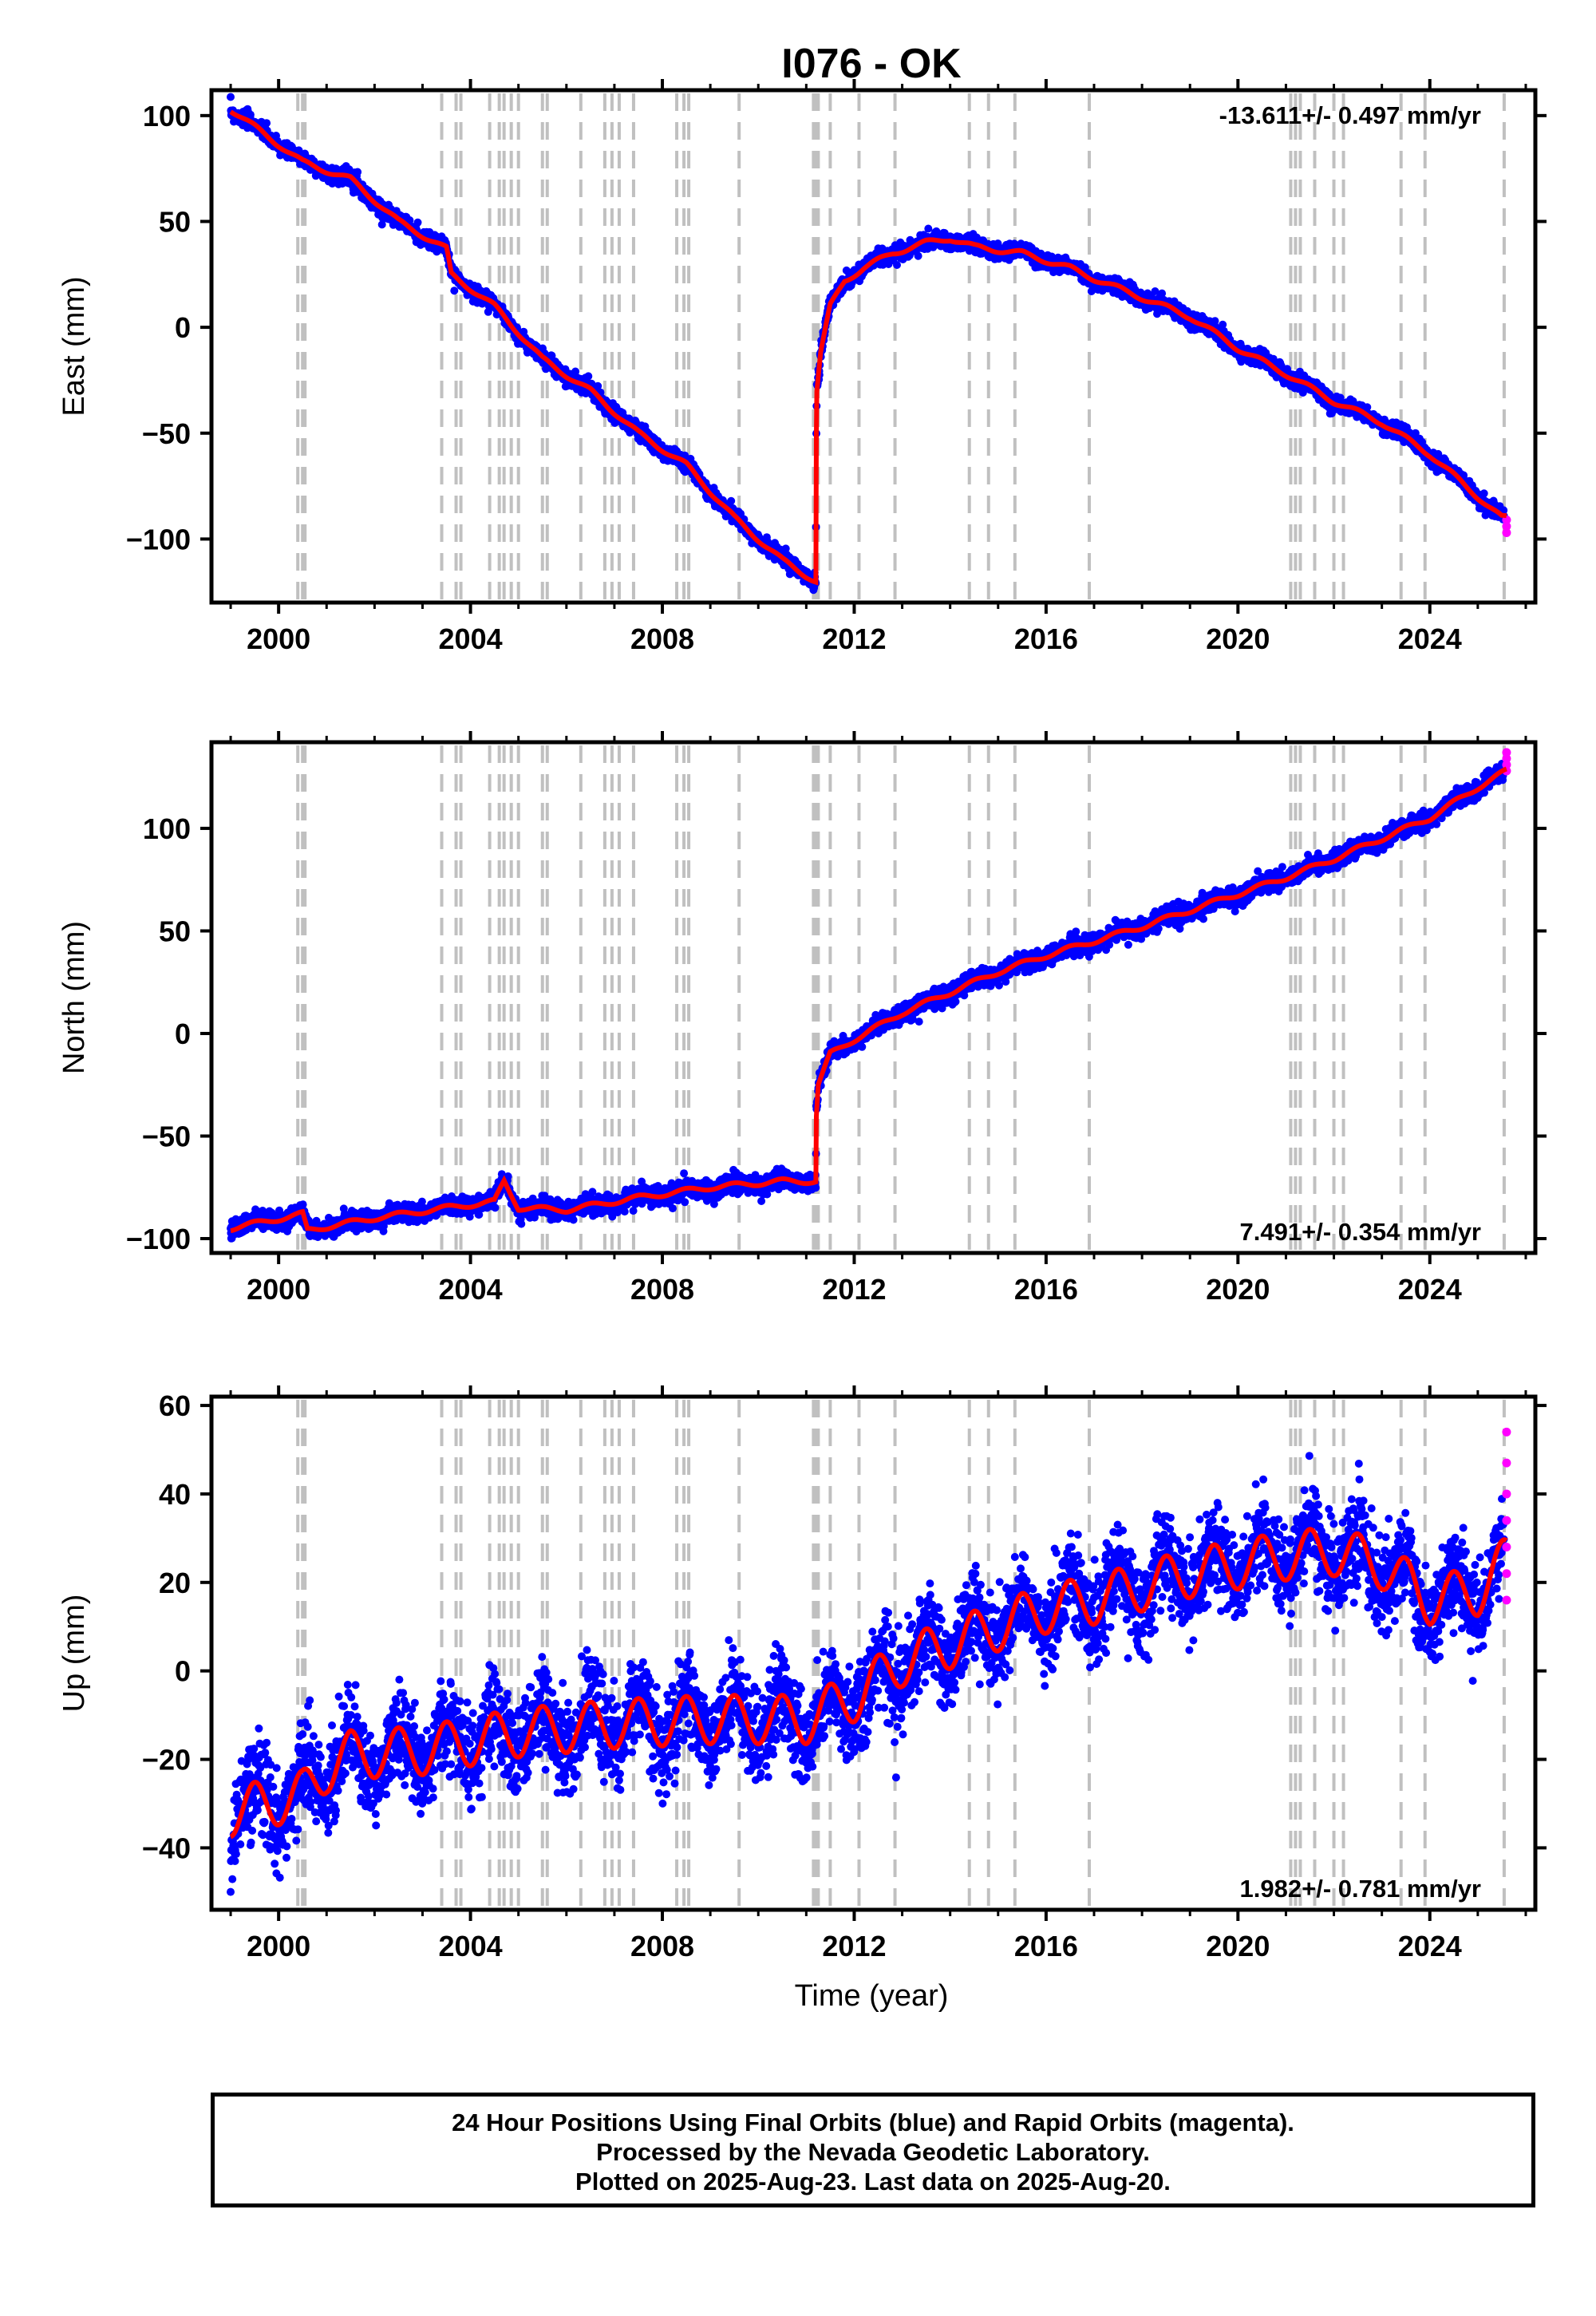  Describe the element at coordinates (166, 433) in the screenshot. I see `y-tick-label: −50` at that location.